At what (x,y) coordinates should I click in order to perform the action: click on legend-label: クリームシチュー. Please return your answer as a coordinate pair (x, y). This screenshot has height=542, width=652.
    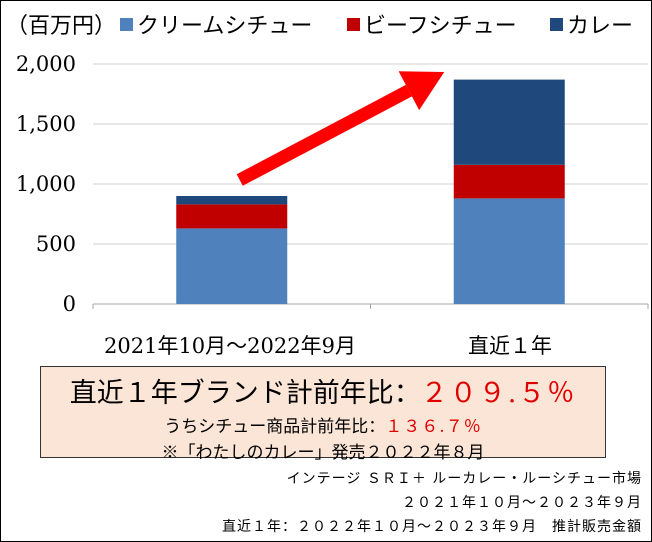
    Looking at the image, I should click on (225, 26).